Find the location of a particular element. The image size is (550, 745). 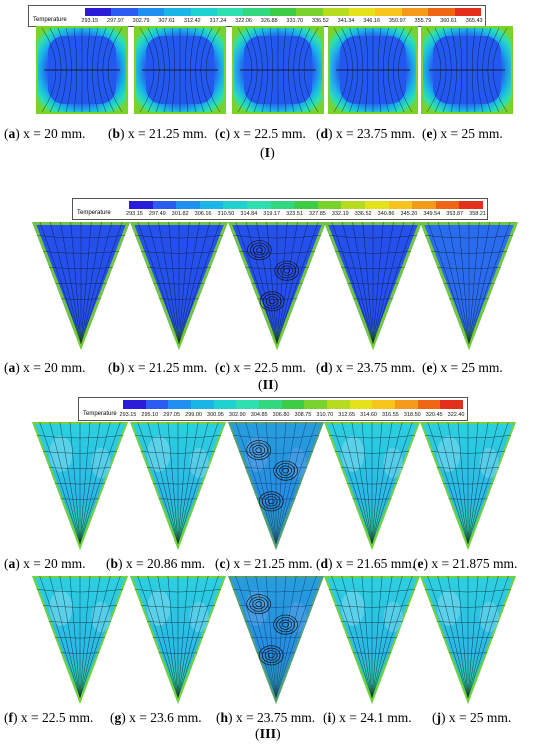

colorbar-tick-label: 326.88 is located at coordinates (269, 21).